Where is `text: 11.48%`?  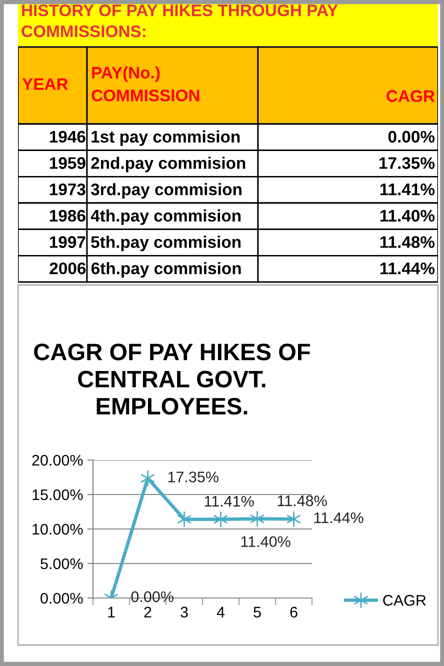
text: 11.48% is located at coordinates (407, 242).